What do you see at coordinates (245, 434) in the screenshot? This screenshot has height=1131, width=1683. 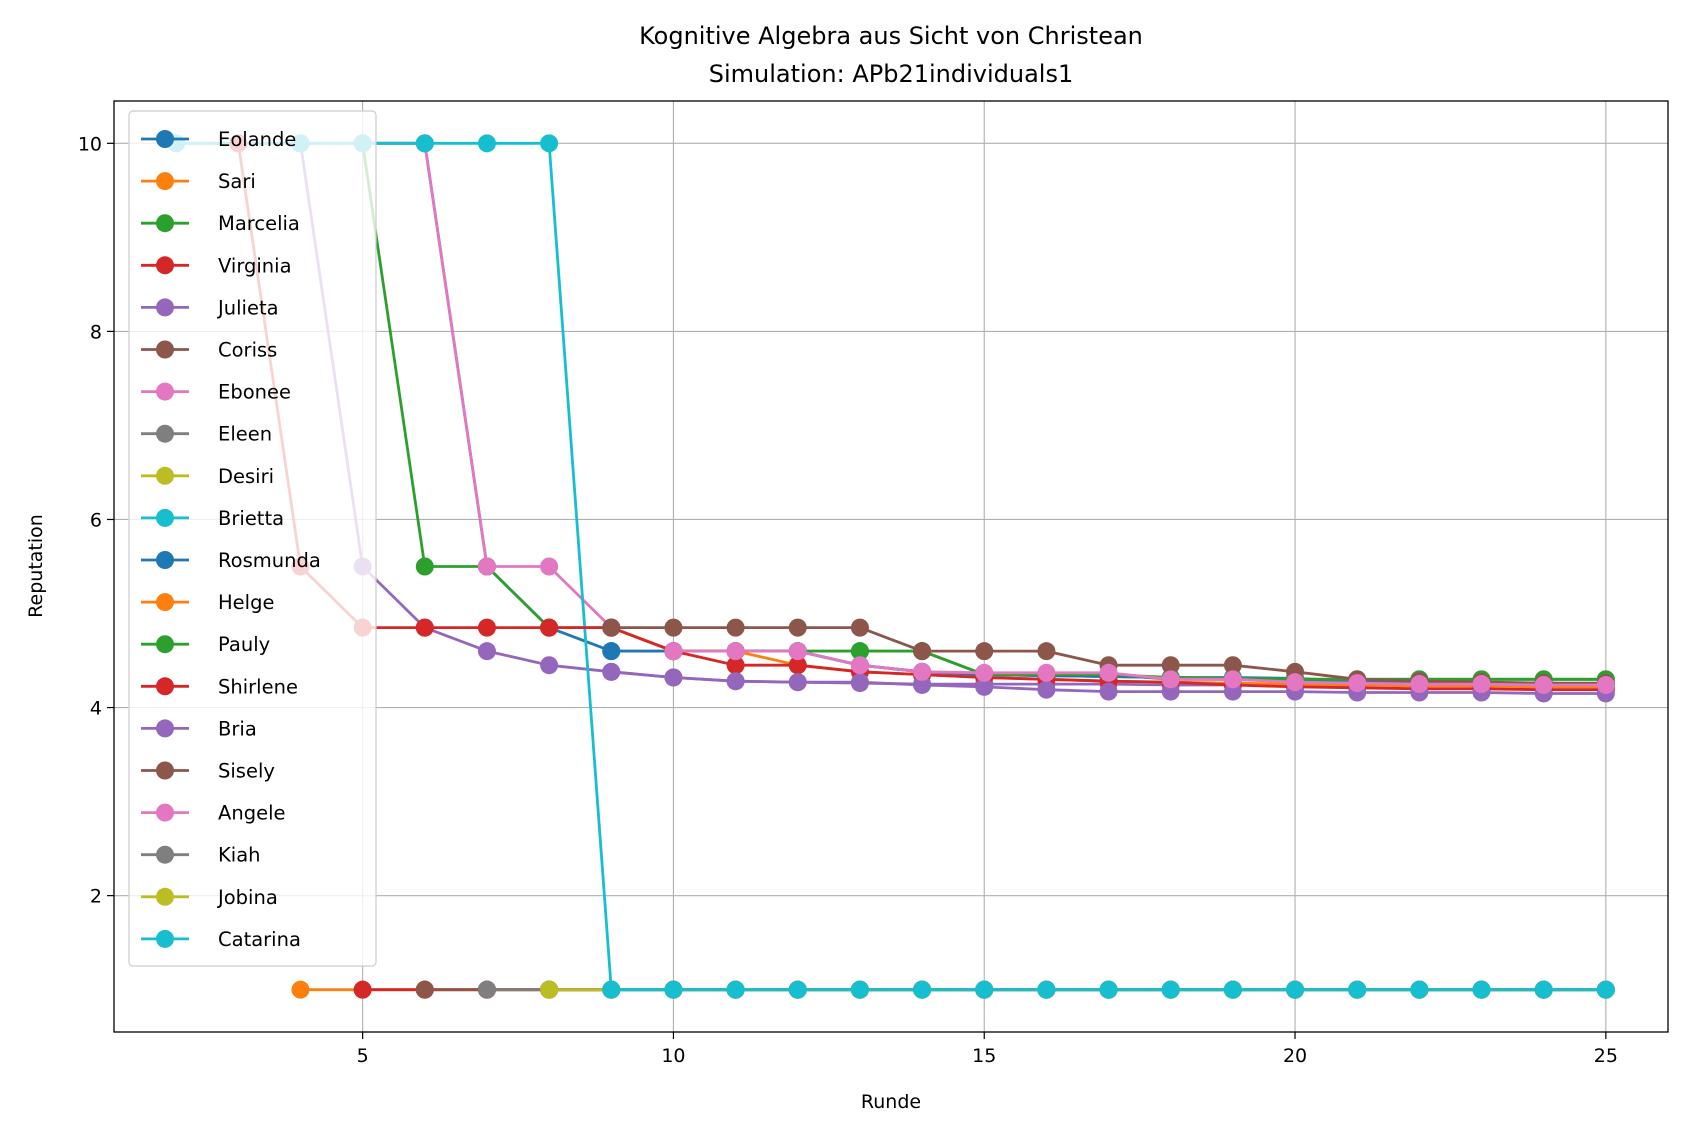 I see `legend-label: Eleen` at bounding box center [245, 434].